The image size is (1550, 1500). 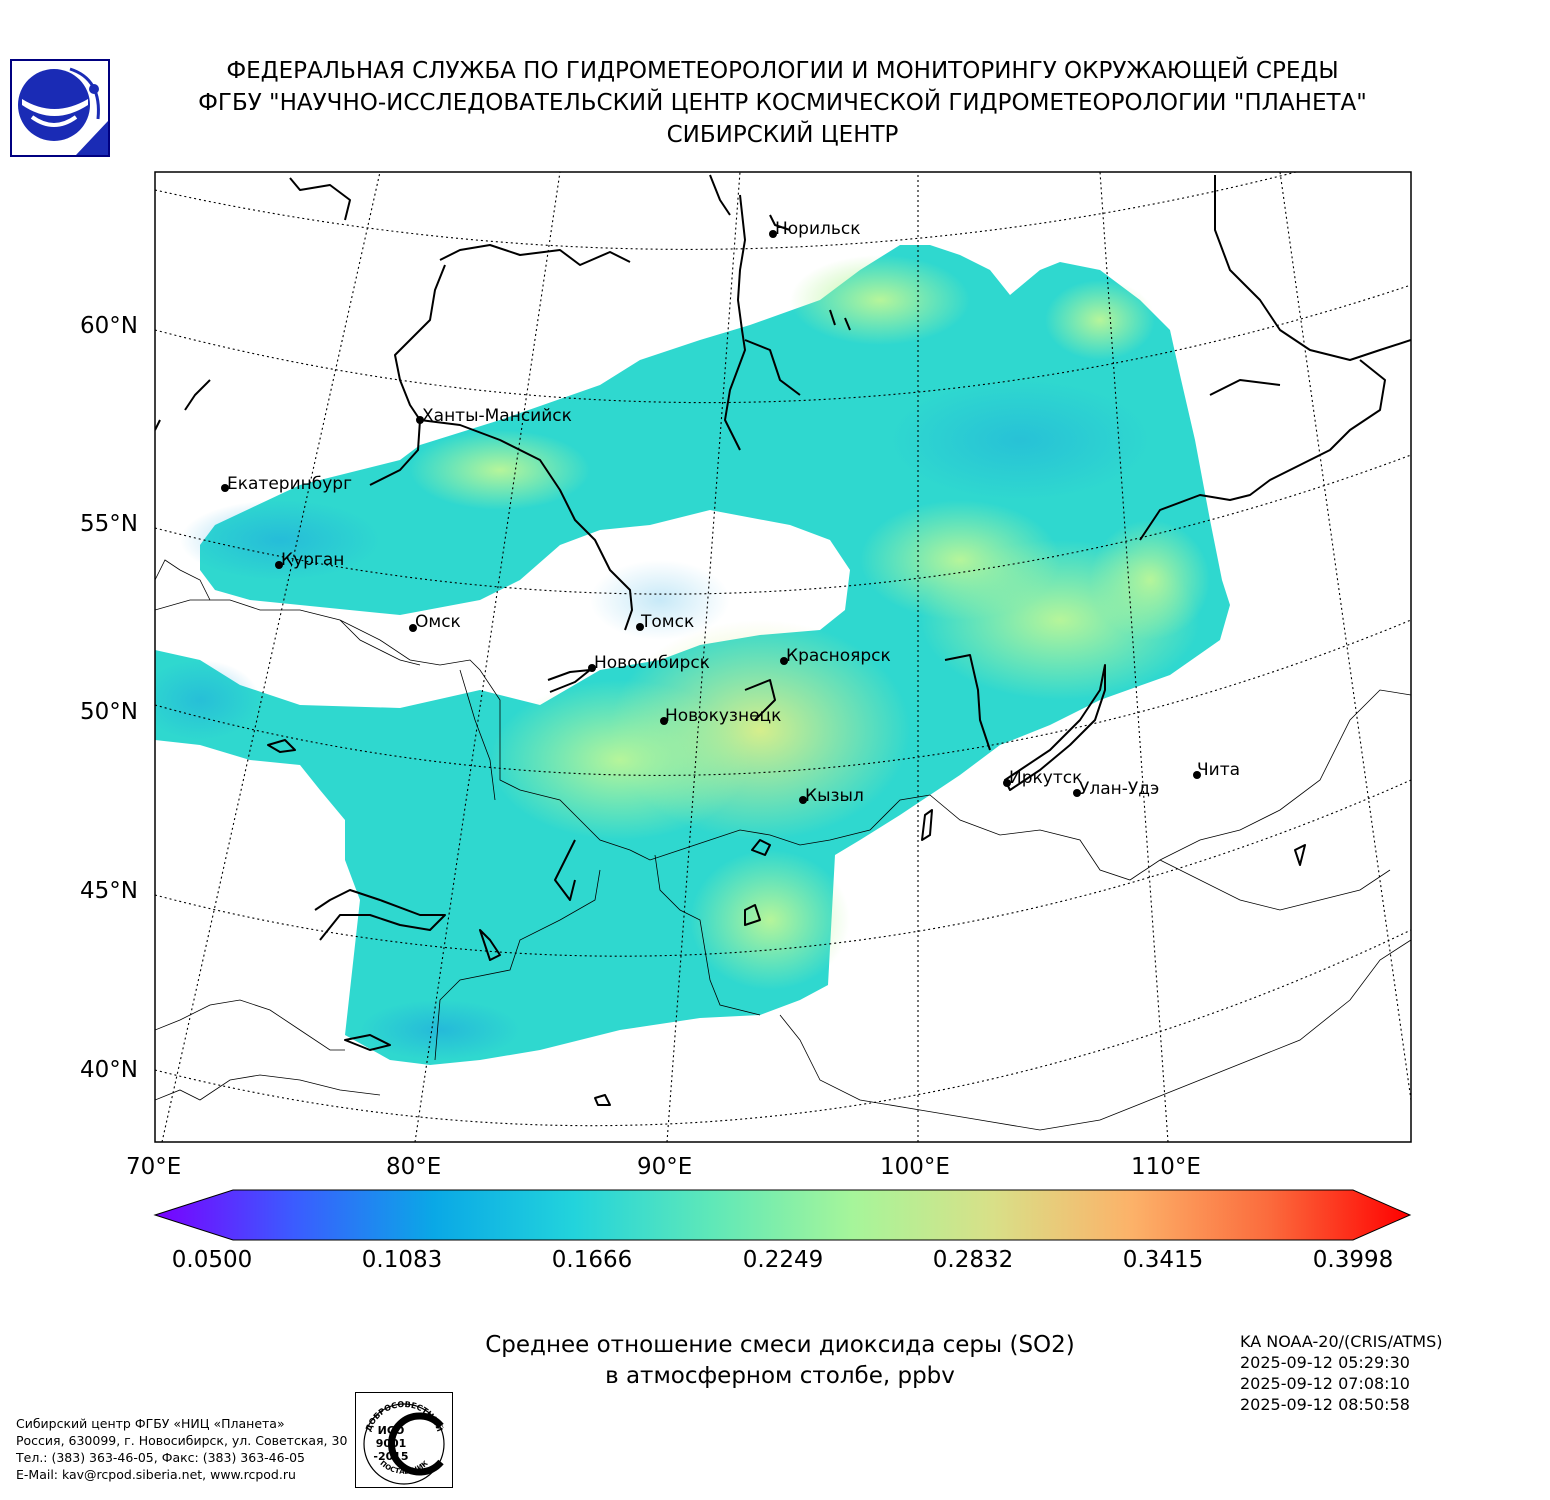 What do you see at coordinates (818, 229) in the screenshot?
I see `city-label-norilsk: Норильск` at bounding box center [818, 229].